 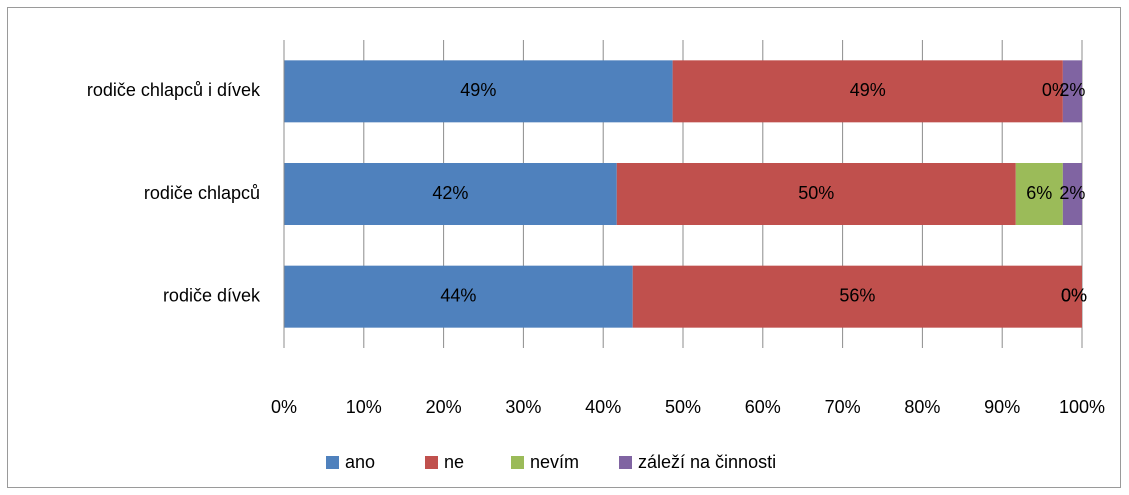 What do you see at coordinates (922, 407) in the screenshot?
I see `x-tick-label: 80%` at bounding box center [922, 407].